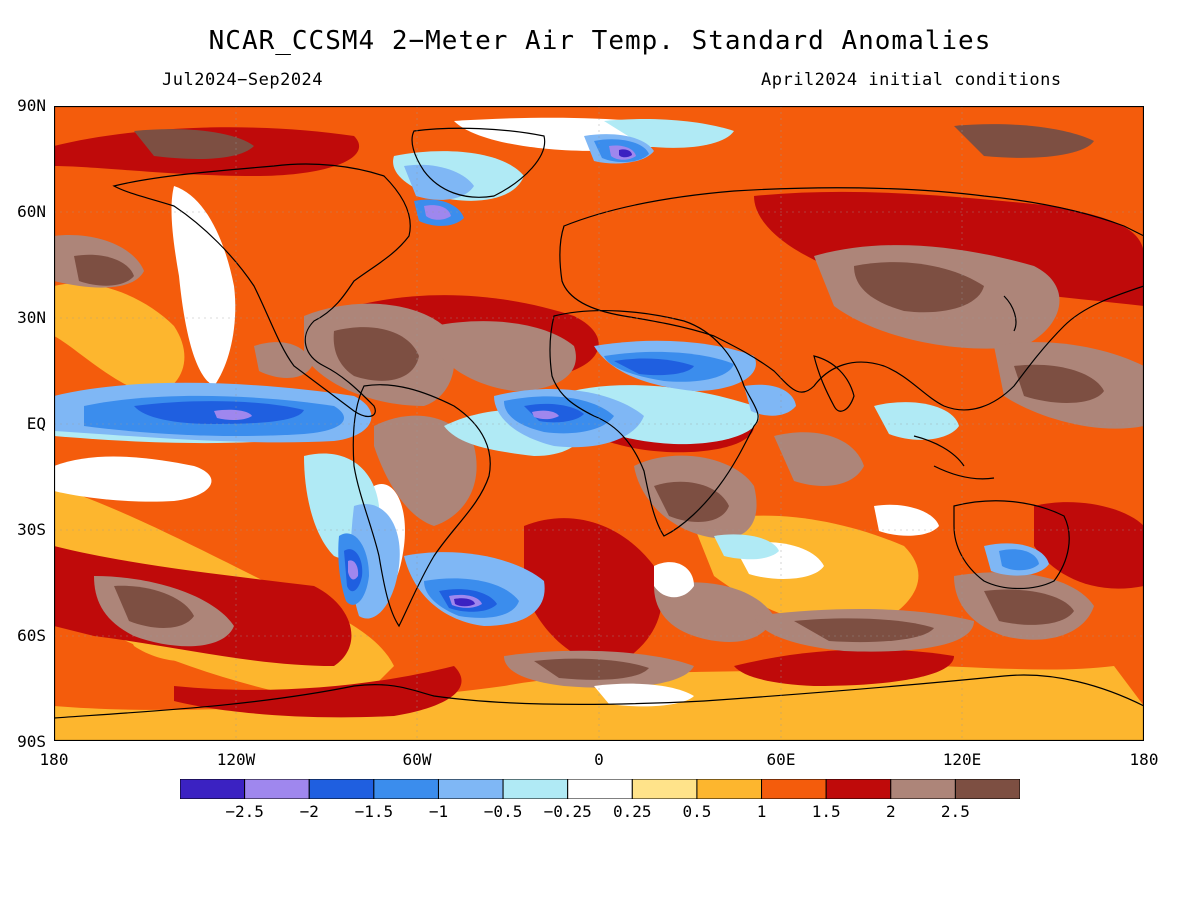 Image resolution: width=1200 pixels, height=900 pixels. I want to click on lon-label-120w: 120W, so click(236, 759).